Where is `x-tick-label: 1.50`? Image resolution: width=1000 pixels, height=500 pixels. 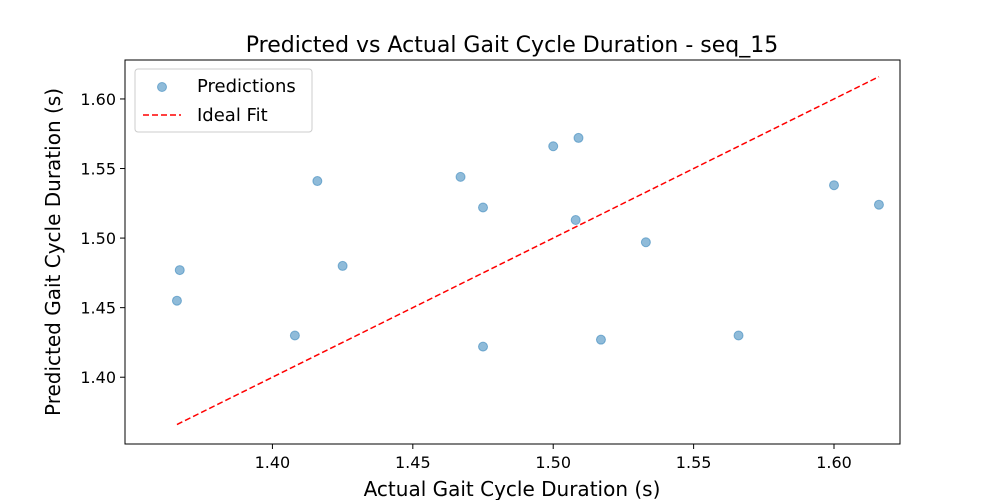
x-tick-label: 1.50 is located at coordinates (553, 462).